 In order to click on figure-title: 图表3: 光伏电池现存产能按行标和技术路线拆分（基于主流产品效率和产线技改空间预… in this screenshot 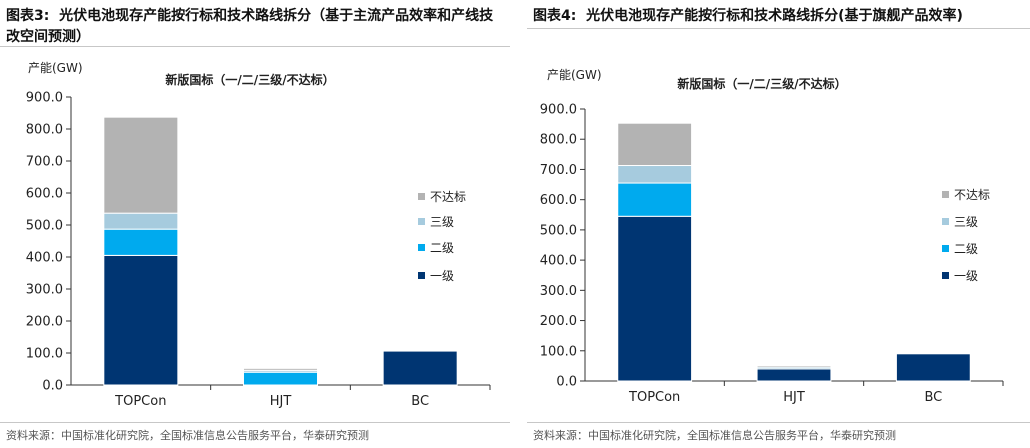, I will do `click(256, 27)`.